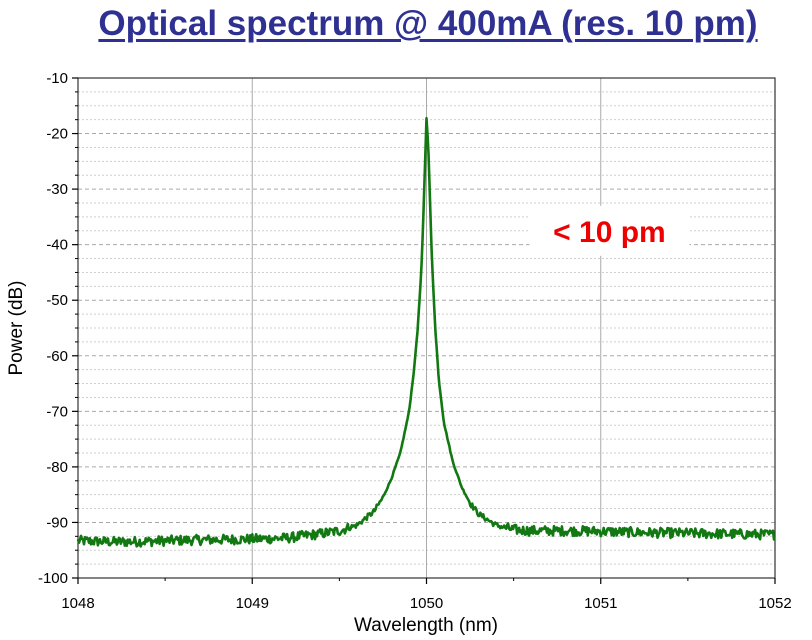  What do you see at coordinates (57, 300) in the screenshot?
I see `y-tick-label: -50` at bounding box center [57, 300].